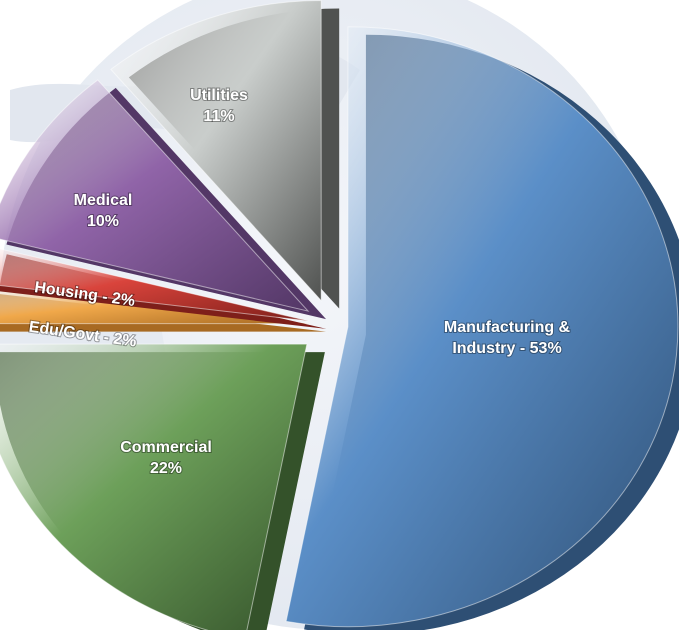 Image resolution: width=679 pixels, height=630 pixels. I want to click on data-label-commercial: Commercial 22%, so click(166, 458).